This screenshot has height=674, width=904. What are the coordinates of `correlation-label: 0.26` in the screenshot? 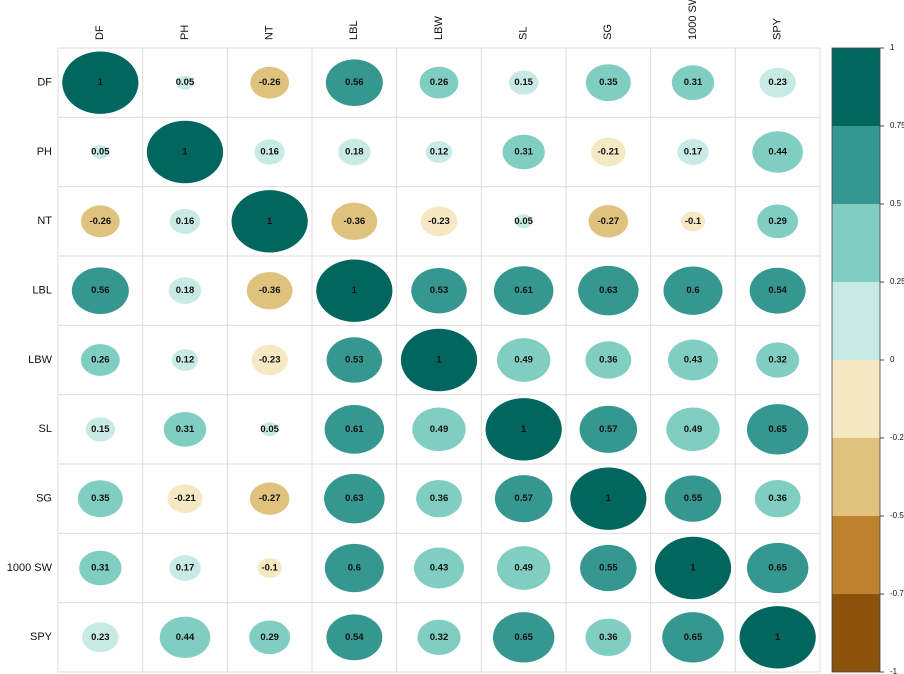 It's located at (100, 360).